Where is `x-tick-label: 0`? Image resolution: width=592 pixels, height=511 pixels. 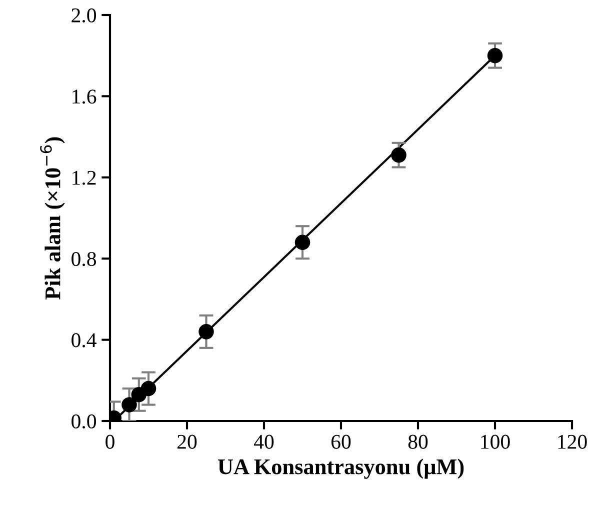
x-tick-label: 0 is located at coordinates (110, 441).